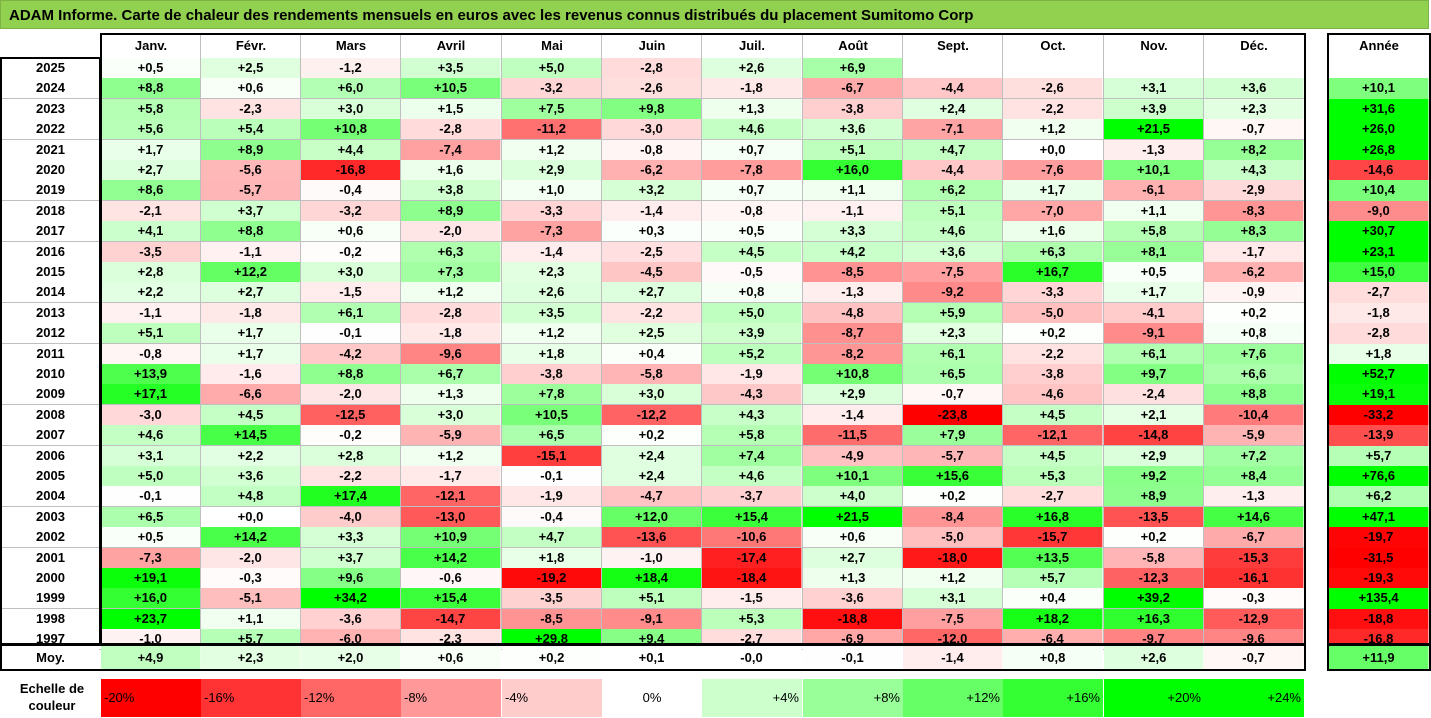 This screenshot has width=1431, height=718. I want to click on heatmap-cell: -3,0, so click(151, 415).